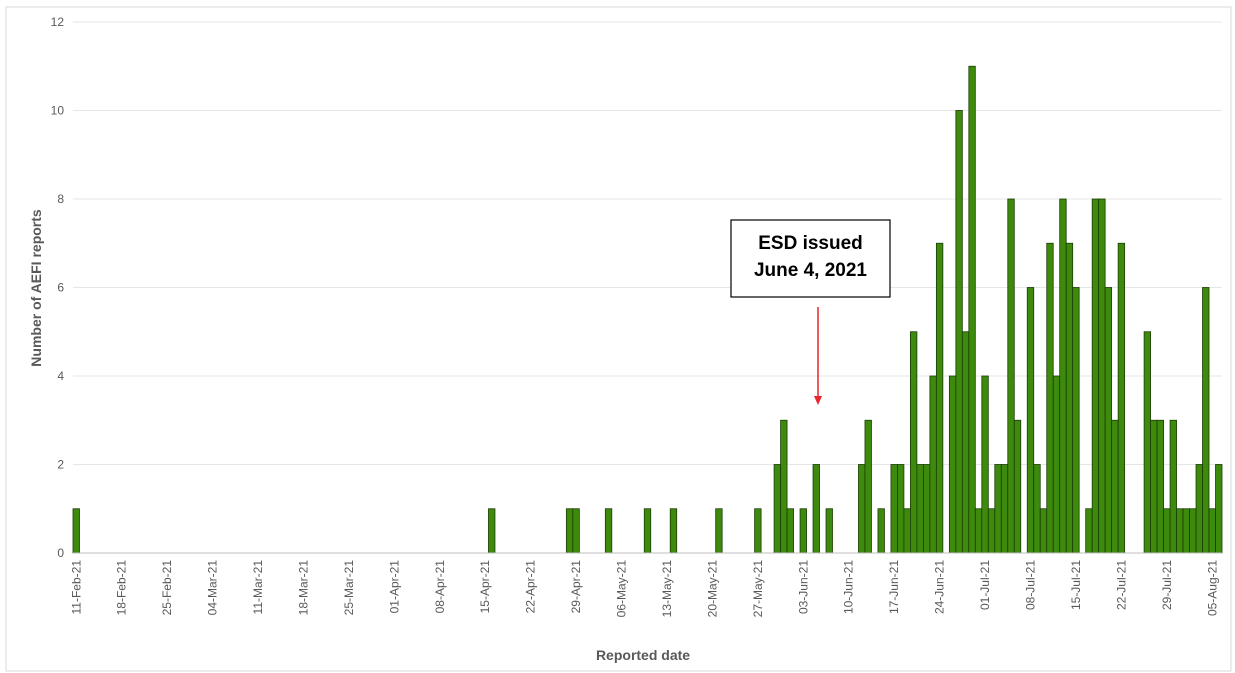 The image size is (1235, 673). What do you see at coordinates (622, 589) in the screenshot?
I see `x-tick-label: 06-May-21` at bounding box center [622, 589].